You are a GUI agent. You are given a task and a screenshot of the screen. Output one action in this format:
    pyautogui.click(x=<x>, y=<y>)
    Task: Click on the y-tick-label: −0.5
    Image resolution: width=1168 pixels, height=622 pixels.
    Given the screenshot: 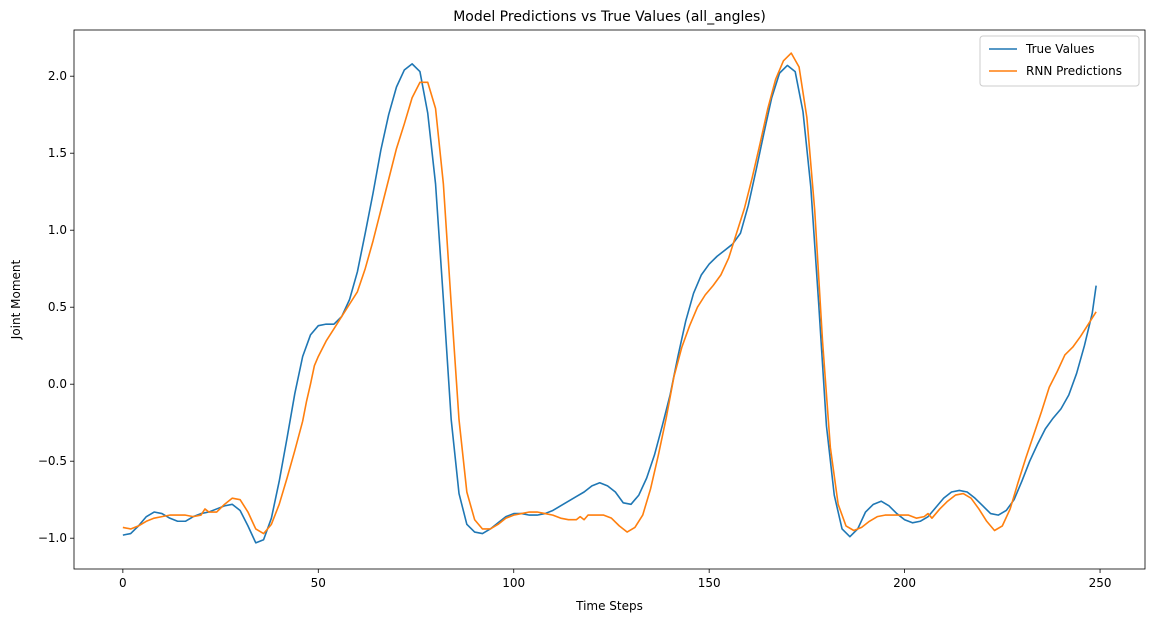 What is the action you would take?
    pyautogui.click(x=52, y=461)
    